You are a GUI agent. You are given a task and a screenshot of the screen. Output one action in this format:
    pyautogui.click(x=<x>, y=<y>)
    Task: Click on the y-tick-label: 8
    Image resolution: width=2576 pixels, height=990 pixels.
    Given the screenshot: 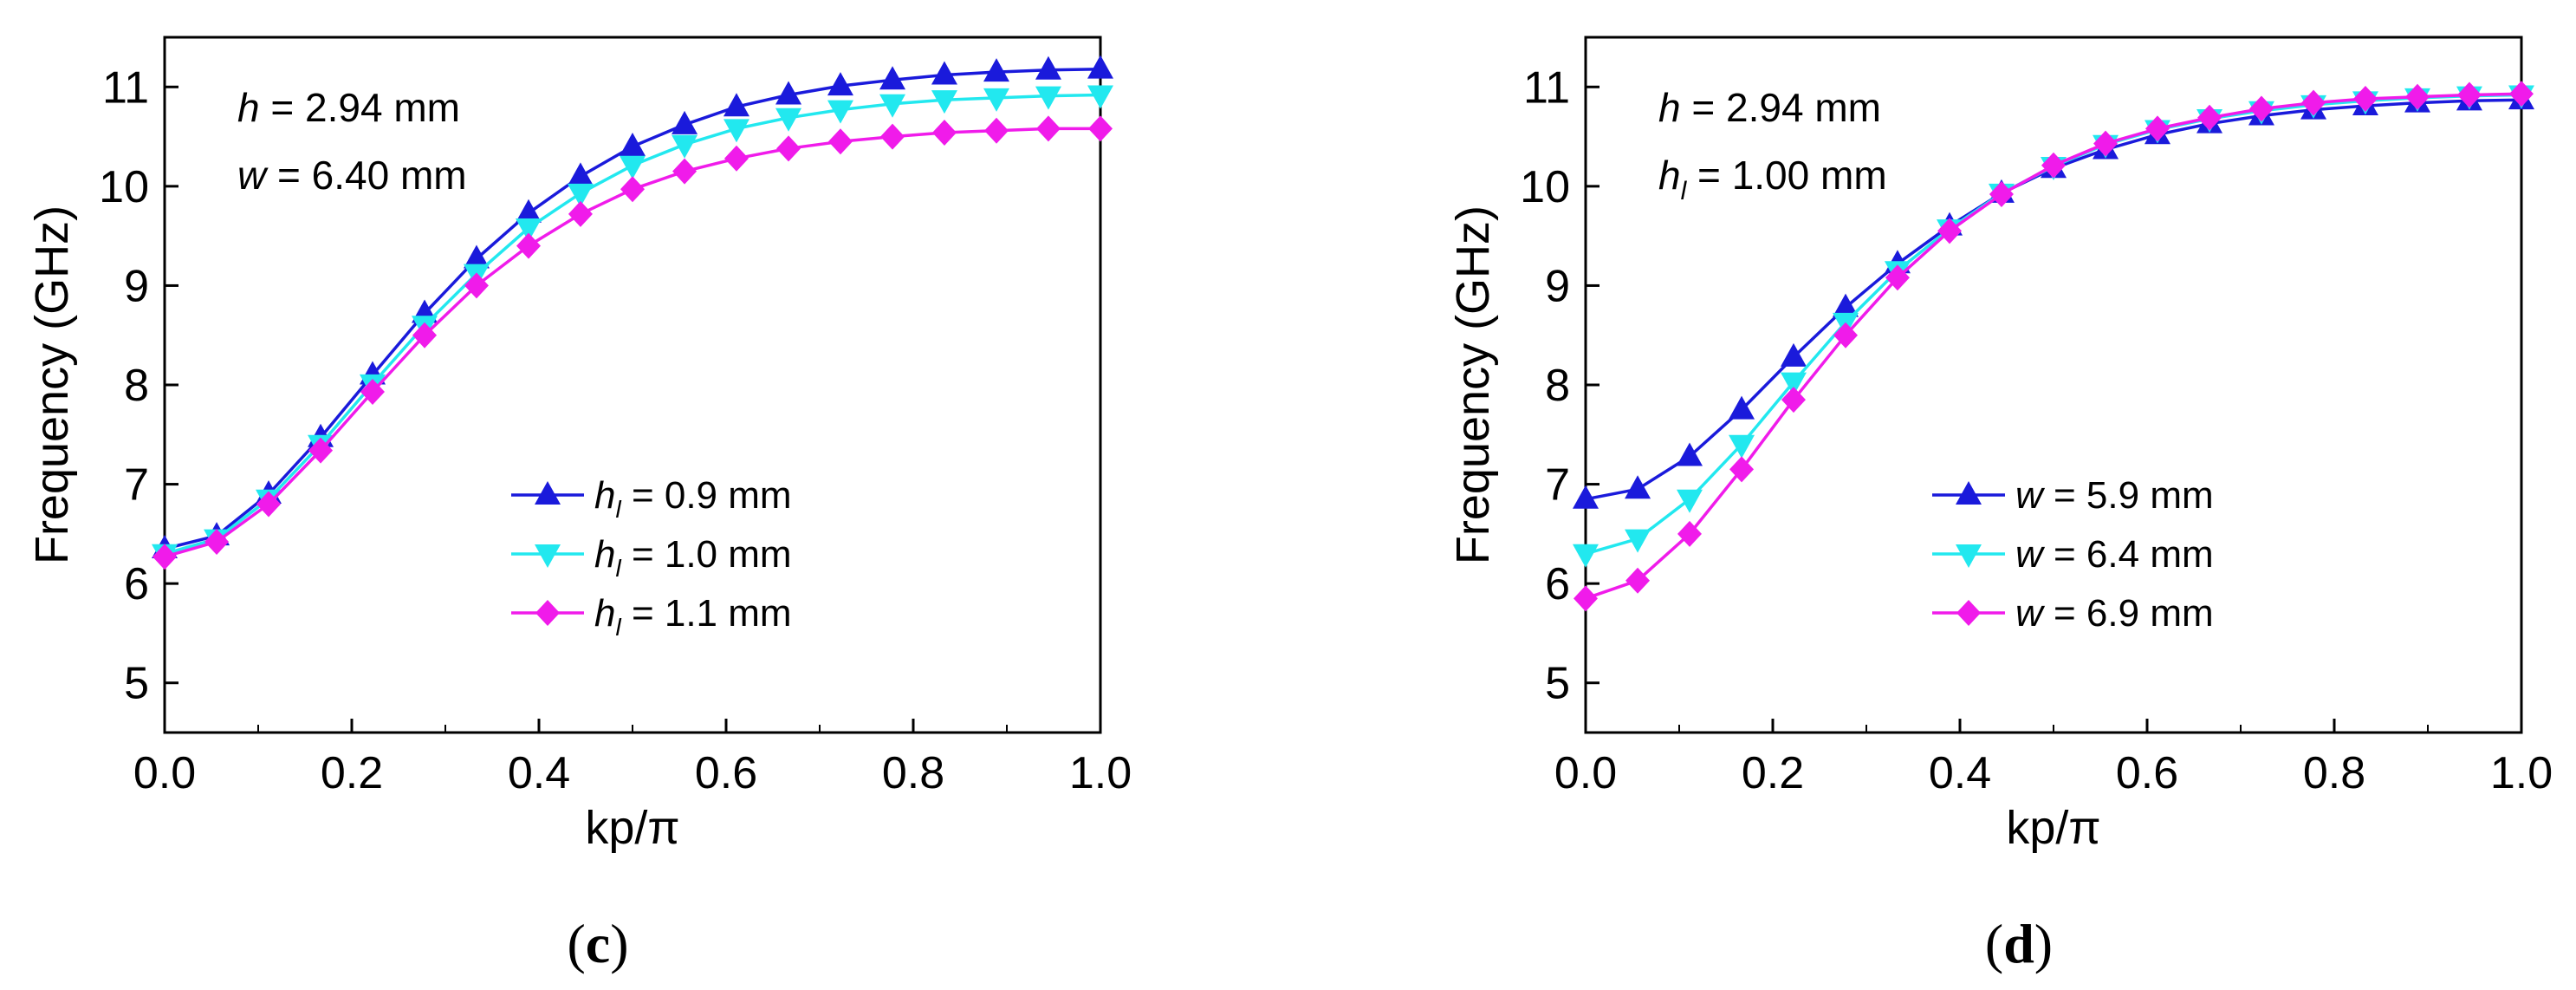 What is the action you would take?
    pyautogui.click(x=137, y=386)
    